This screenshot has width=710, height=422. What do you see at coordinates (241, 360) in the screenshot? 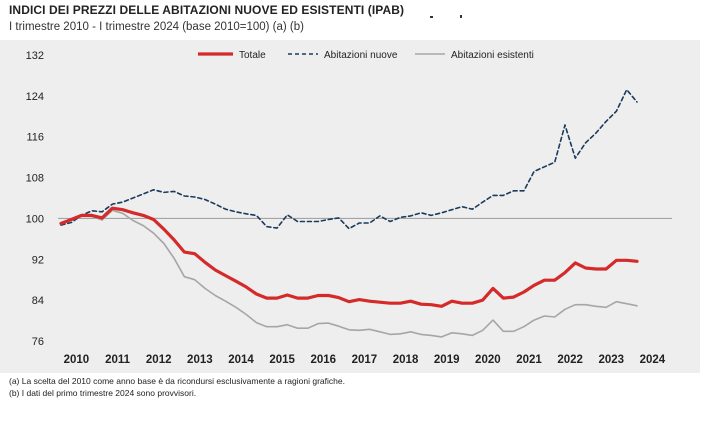
I see `x-tick-label: 2014` at bounding box center [241, 360].